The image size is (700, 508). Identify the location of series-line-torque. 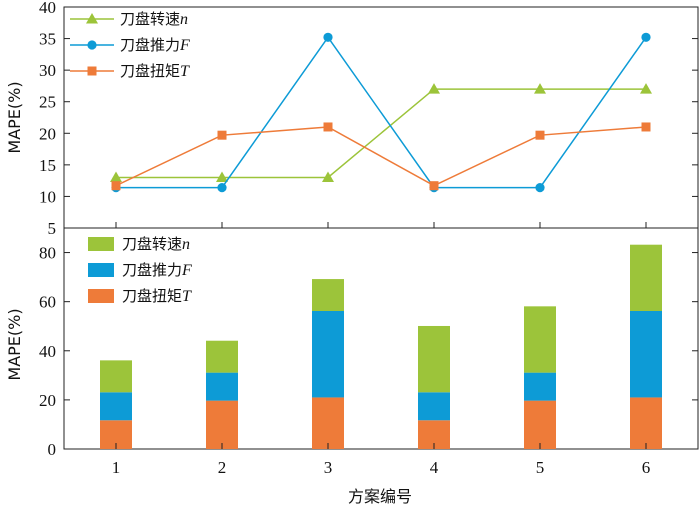
(381, 156).